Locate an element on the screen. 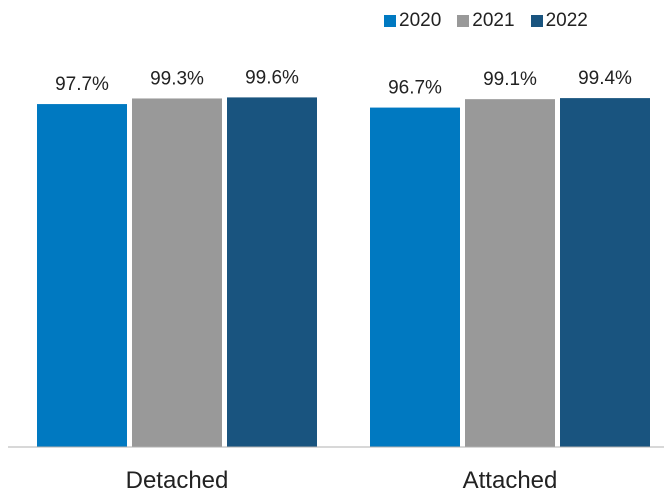  data-label-attached-2021: 99.1% is located at coordinates (510, 79).